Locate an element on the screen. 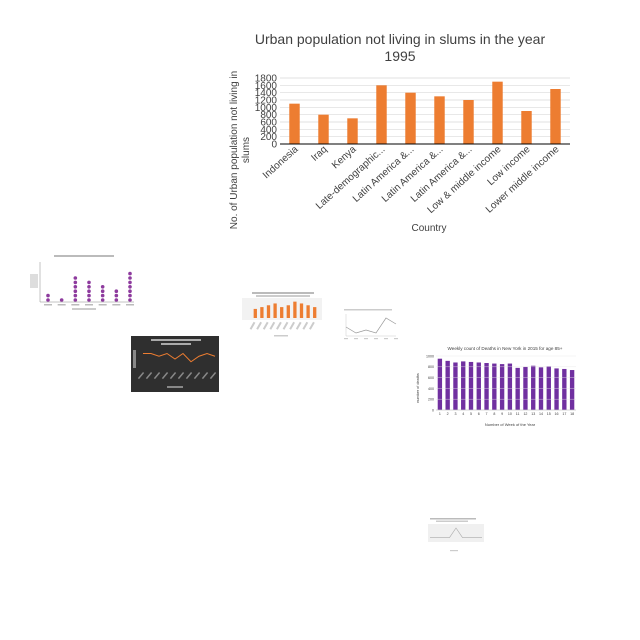 Image resolution: width=640 pixels, height=640 pixels. thumb-small-series is located at coordinates (456, 532).